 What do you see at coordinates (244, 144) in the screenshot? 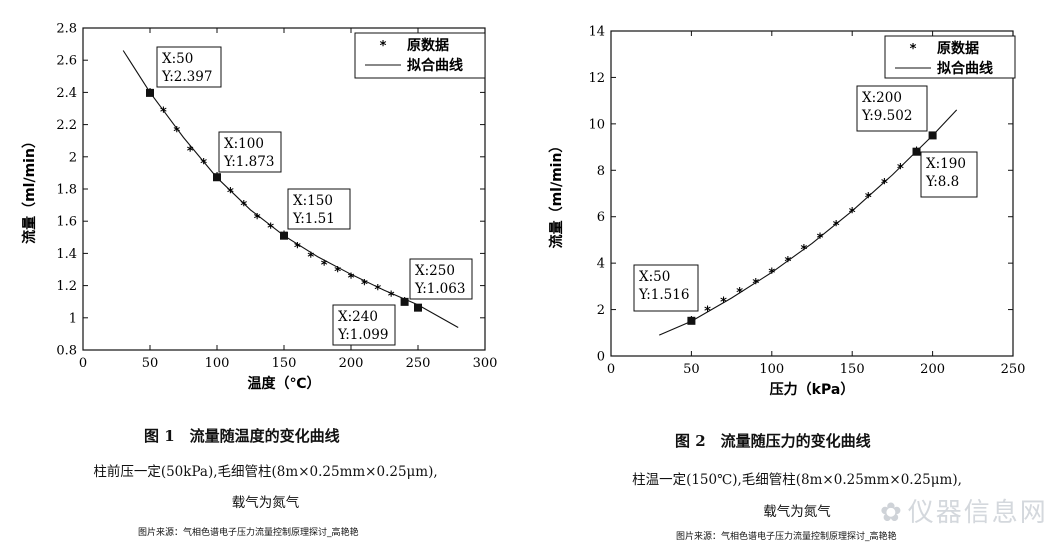
I see `datatip-x-label: X:100` at bounding box center [244, 144].